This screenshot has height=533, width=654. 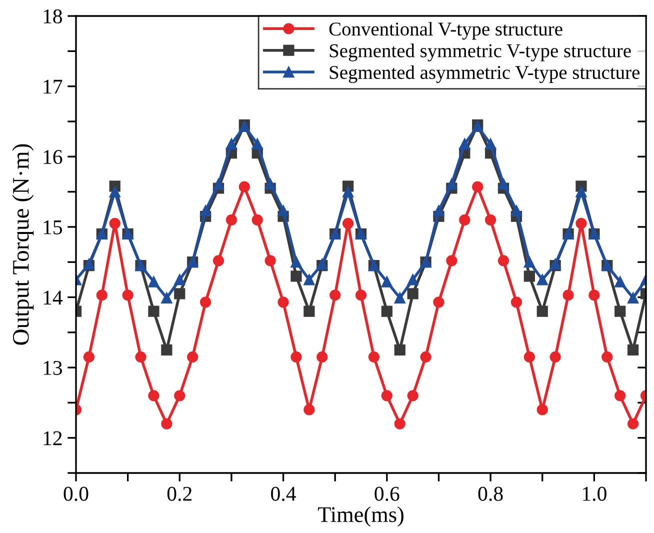 What do you see at coordinates (53, 87) in the screenshot?
I see `y-tick-label: 17` at bounding box center [53, 87].